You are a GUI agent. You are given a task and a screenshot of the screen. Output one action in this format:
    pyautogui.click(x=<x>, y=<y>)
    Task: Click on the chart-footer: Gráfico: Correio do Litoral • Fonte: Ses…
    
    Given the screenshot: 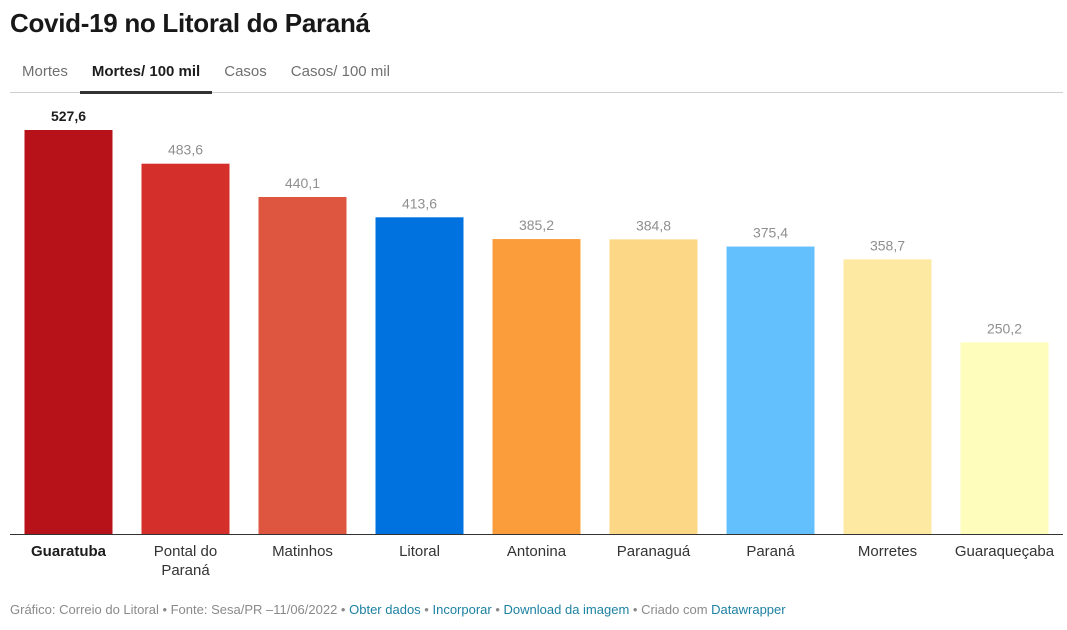 What is the action you would take?
    pyautogui.click(x=398, y=609)
    